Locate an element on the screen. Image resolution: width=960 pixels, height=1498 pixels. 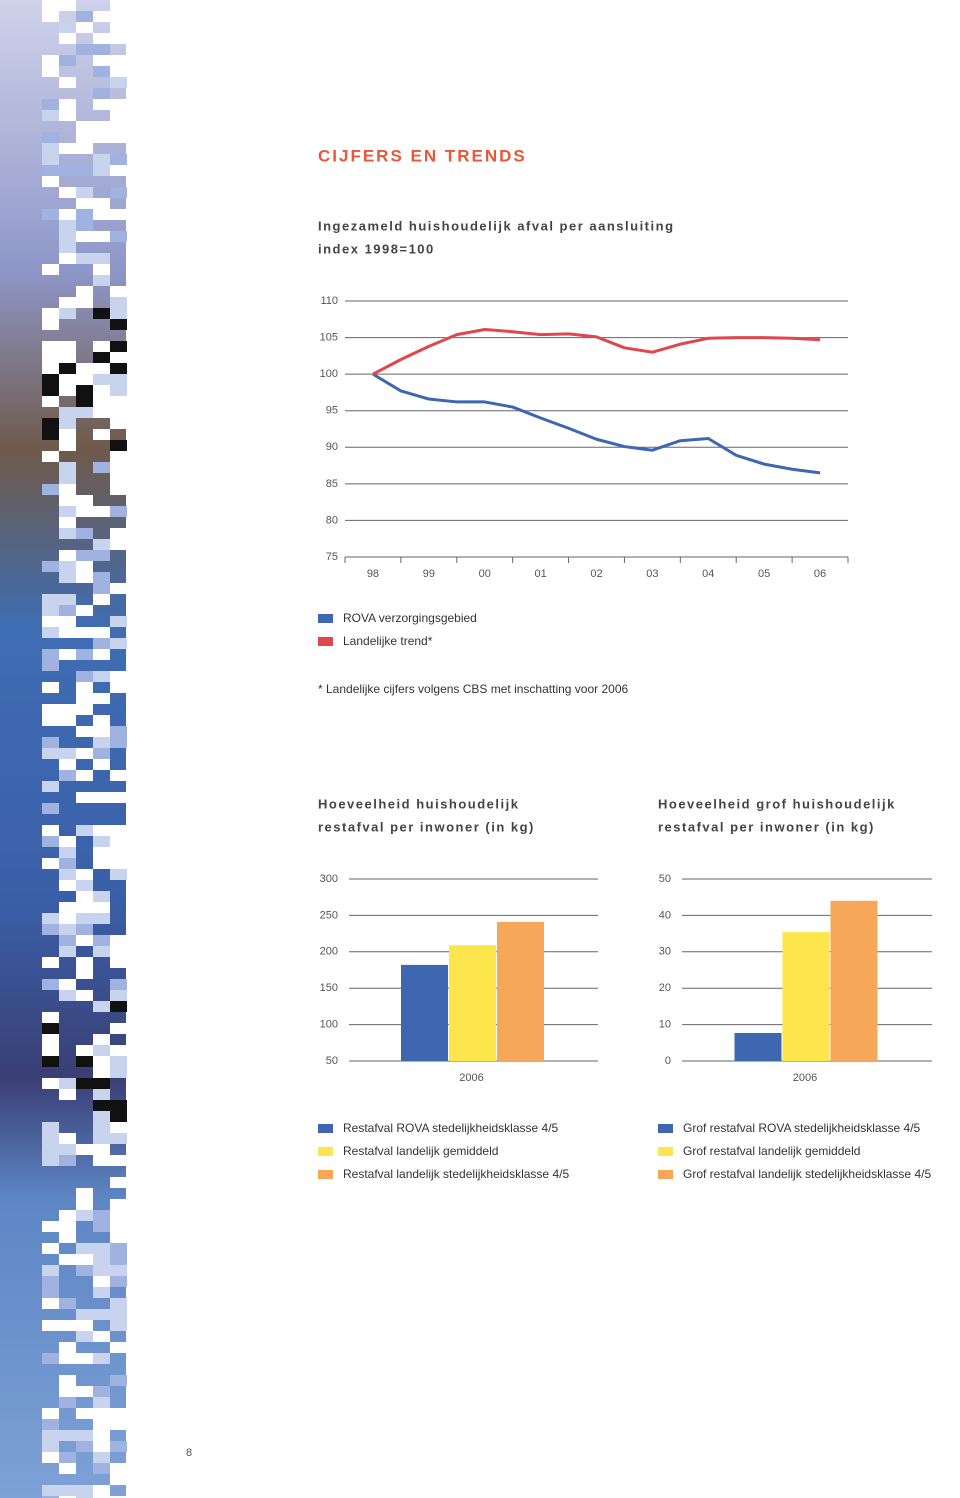
y-tick-label: 95 is located at coordinates (332, 411).